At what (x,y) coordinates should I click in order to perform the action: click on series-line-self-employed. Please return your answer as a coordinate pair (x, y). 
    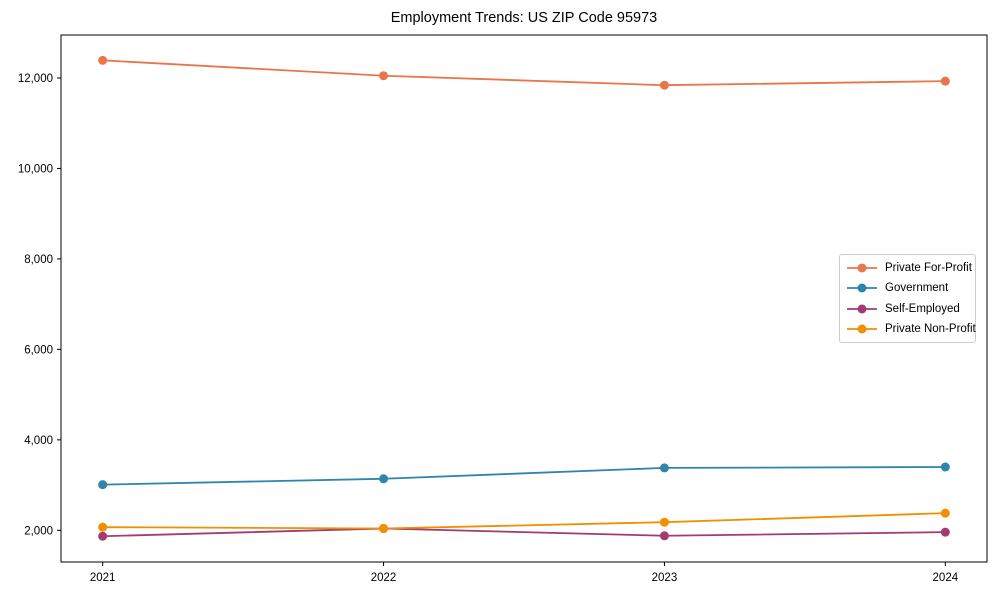
    Looking at the image, I should click on (524, 532).